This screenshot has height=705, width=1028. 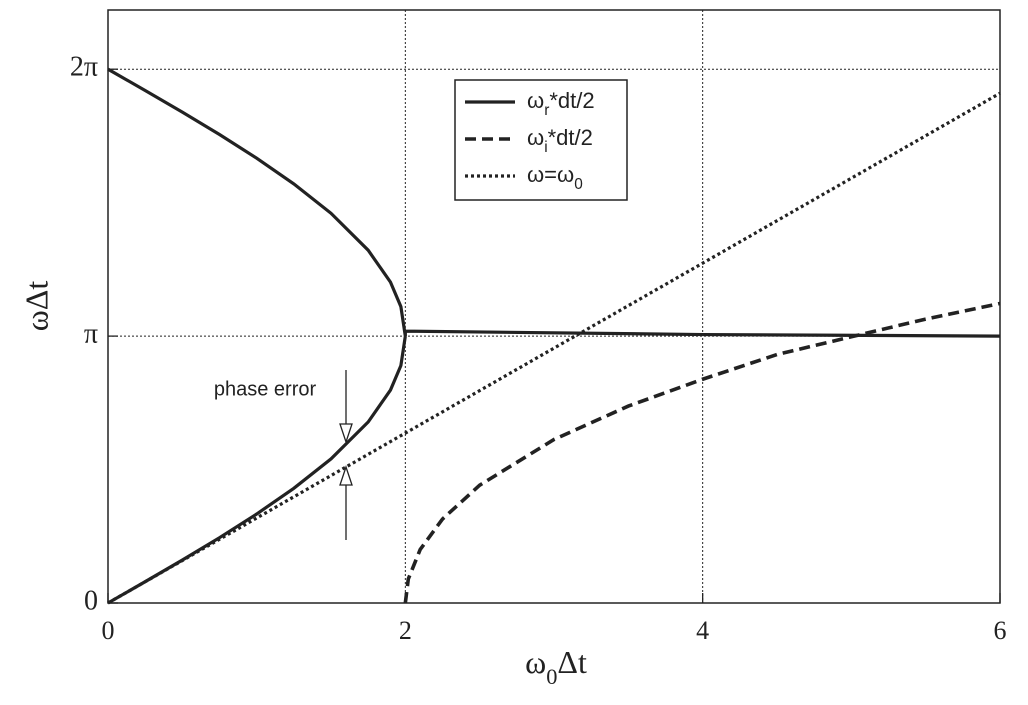 What do you see at coordinates (265, 389) in the screenshot?
I see `annotation: phase error` at bounding box center [265, 389].